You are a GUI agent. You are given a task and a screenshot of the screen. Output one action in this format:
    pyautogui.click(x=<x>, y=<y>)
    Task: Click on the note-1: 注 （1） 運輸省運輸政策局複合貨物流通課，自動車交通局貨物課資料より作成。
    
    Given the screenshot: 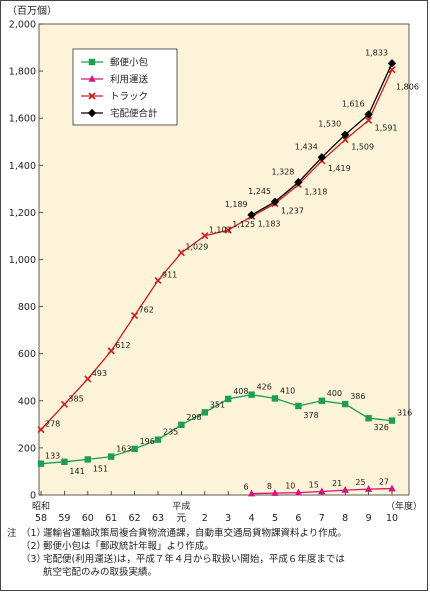 What is the action you would take?
    pyautogui.click(x=217, y=533)
    